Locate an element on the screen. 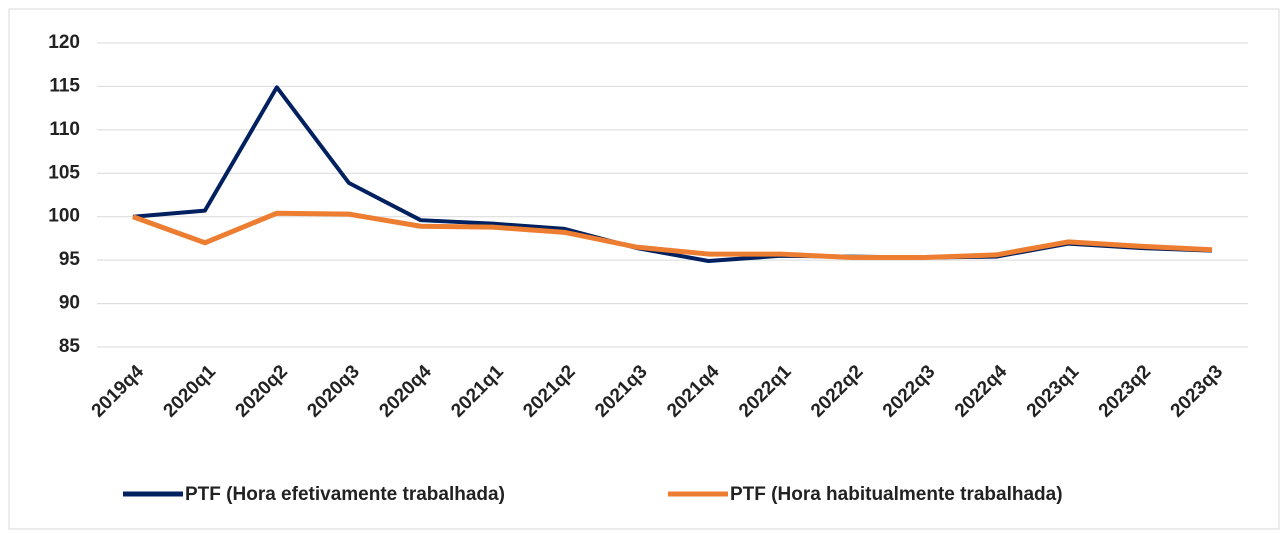 The image size is (1288, 533). legend-label: PTF (Hora habitualmente trabalhada) is located at coordinates (896, 494).